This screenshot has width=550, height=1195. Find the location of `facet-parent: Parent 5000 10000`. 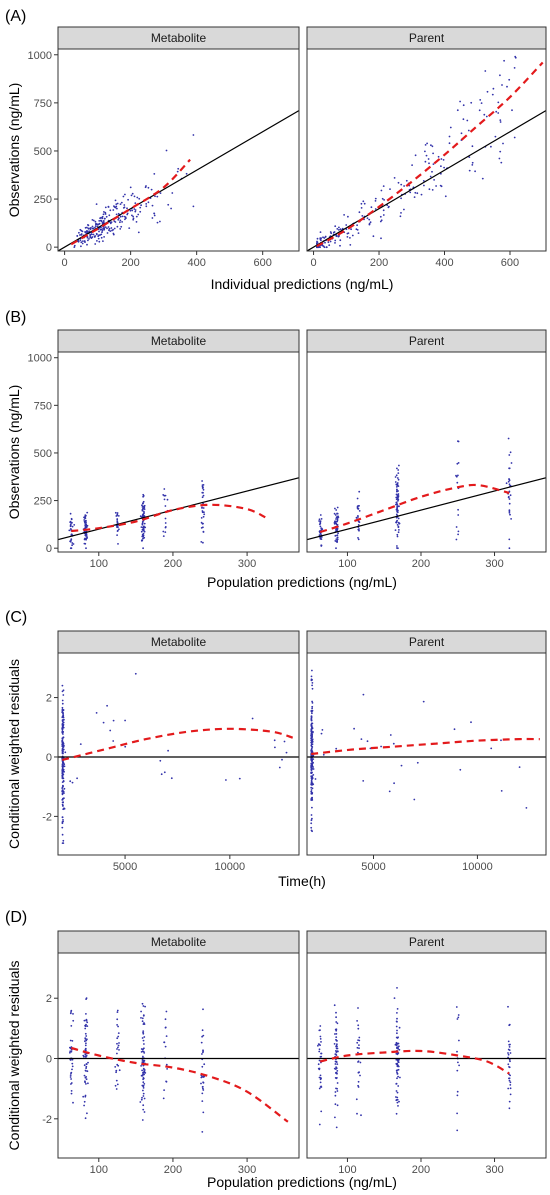

facet-parent: Parent 5000 10000 is located at coordinates (426, 751).